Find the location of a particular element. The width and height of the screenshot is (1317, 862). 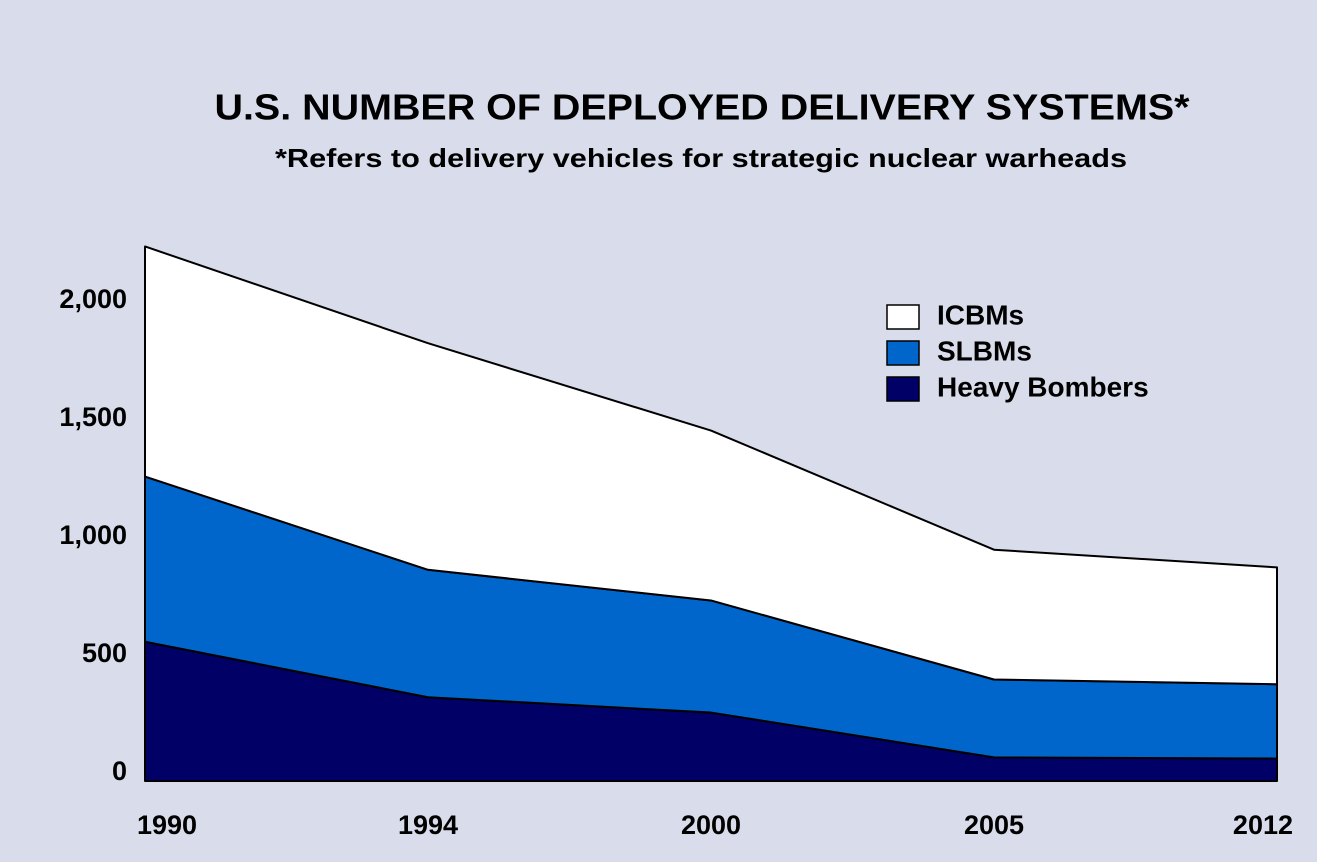

y-tick-label: 1,500 is located at coordinates (93, 417).